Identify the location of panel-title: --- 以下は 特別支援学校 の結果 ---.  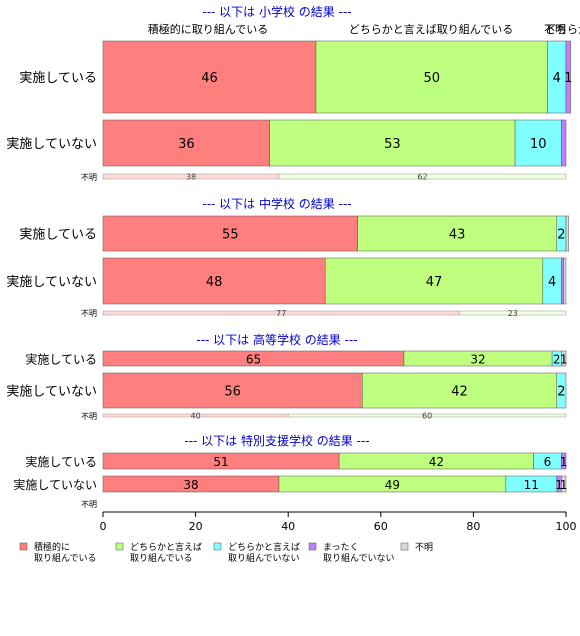
(276, 440).